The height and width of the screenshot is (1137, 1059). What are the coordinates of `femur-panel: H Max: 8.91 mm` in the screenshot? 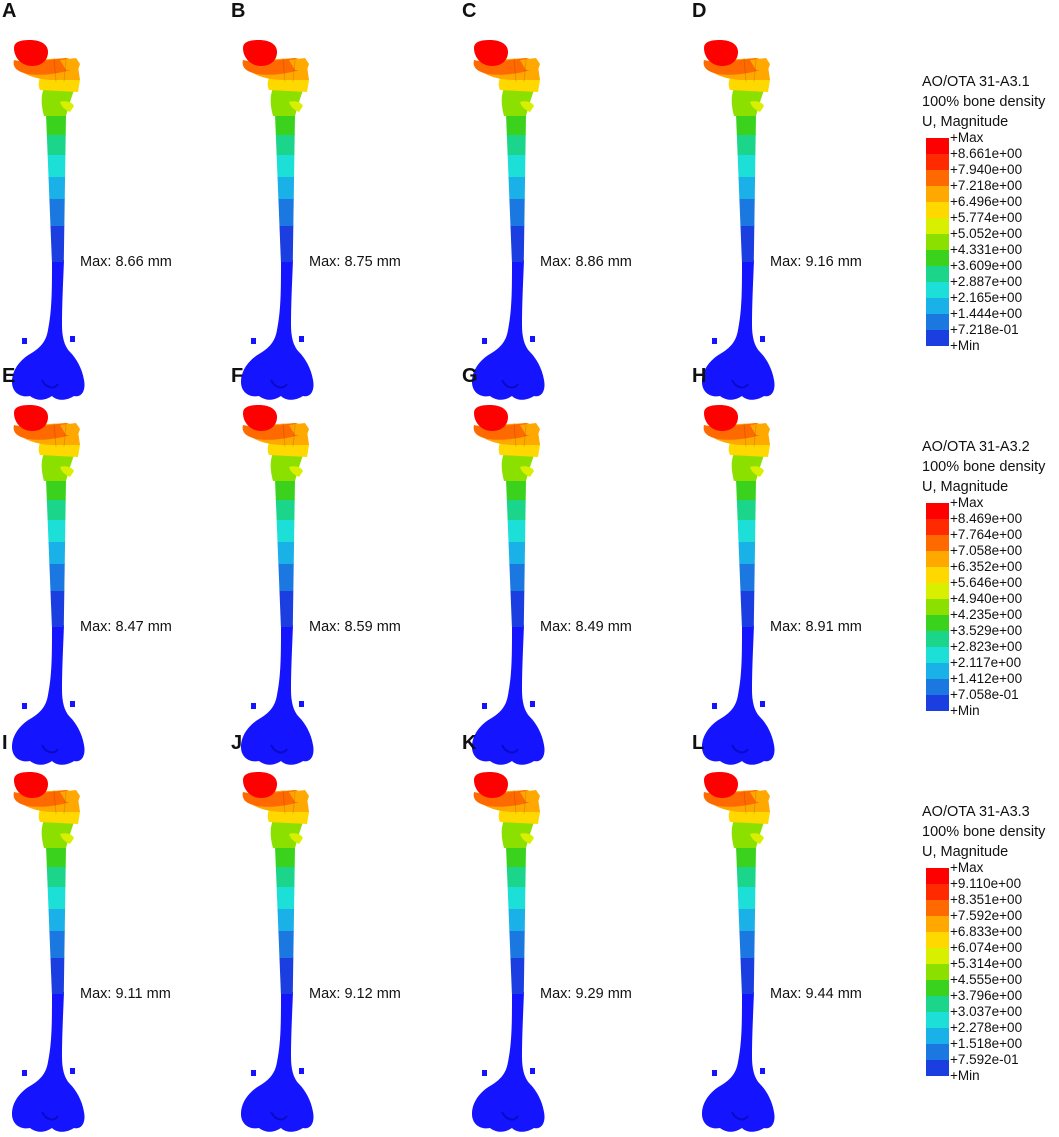 It's located at (806, 565).